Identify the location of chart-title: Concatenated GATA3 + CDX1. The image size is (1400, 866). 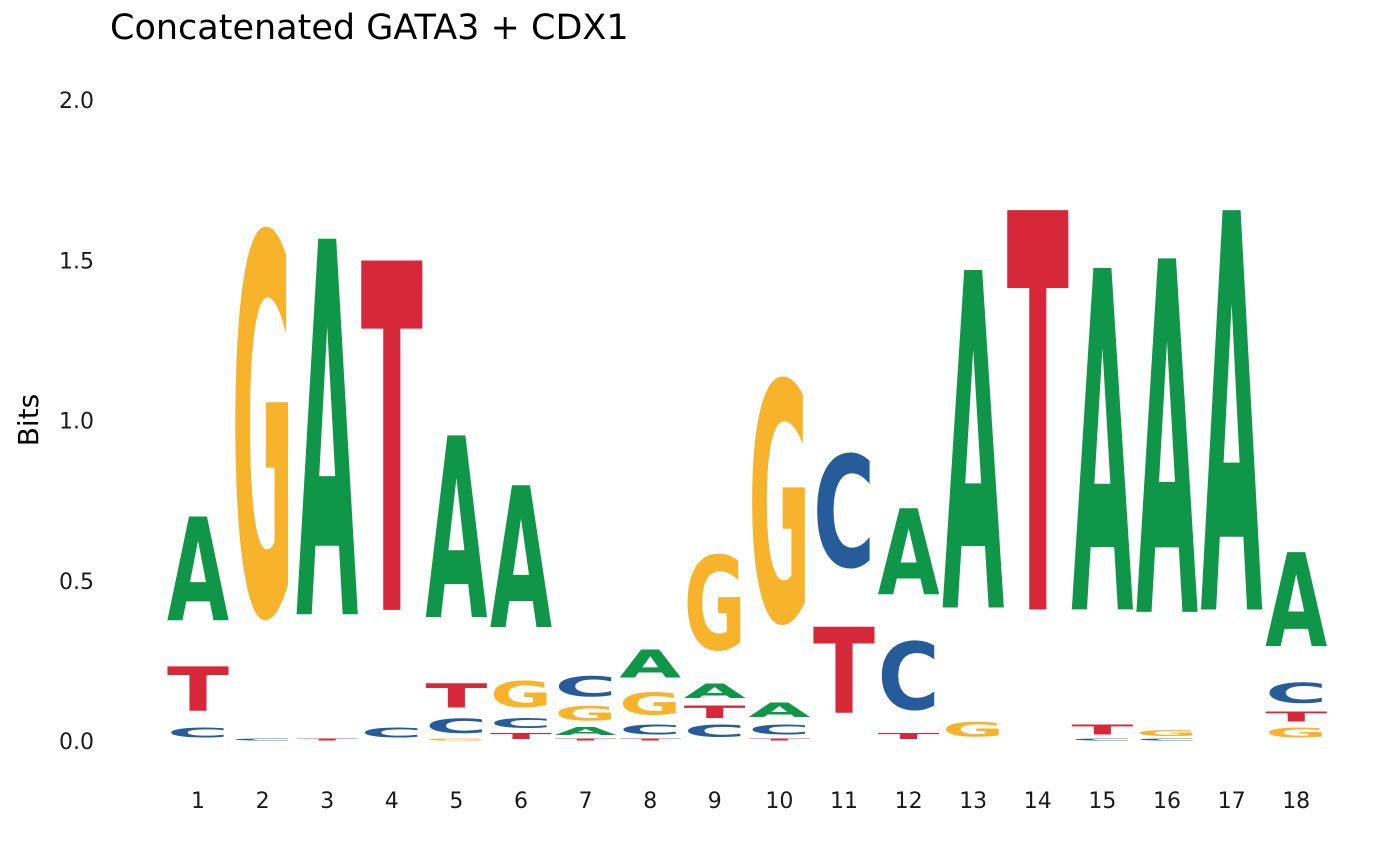
(369, 28).